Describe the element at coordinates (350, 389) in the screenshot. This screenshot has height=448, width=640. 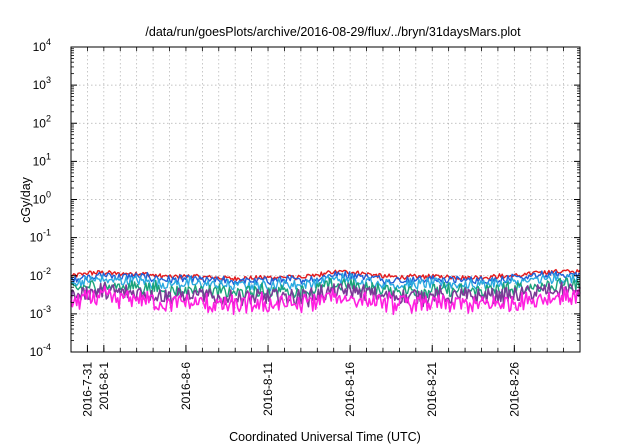
I see `x-tick-label: 2016-8-16` at that location.